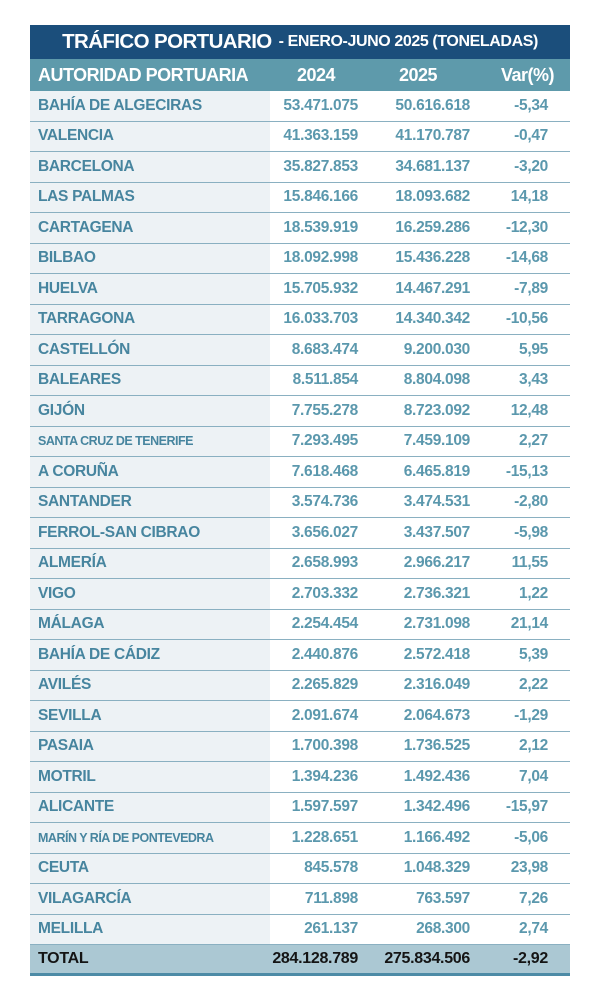  What do you see at coordinates (531, 288) in the screenshot?
I see `value-cell: -7,89` at bounding box center [531, 288].